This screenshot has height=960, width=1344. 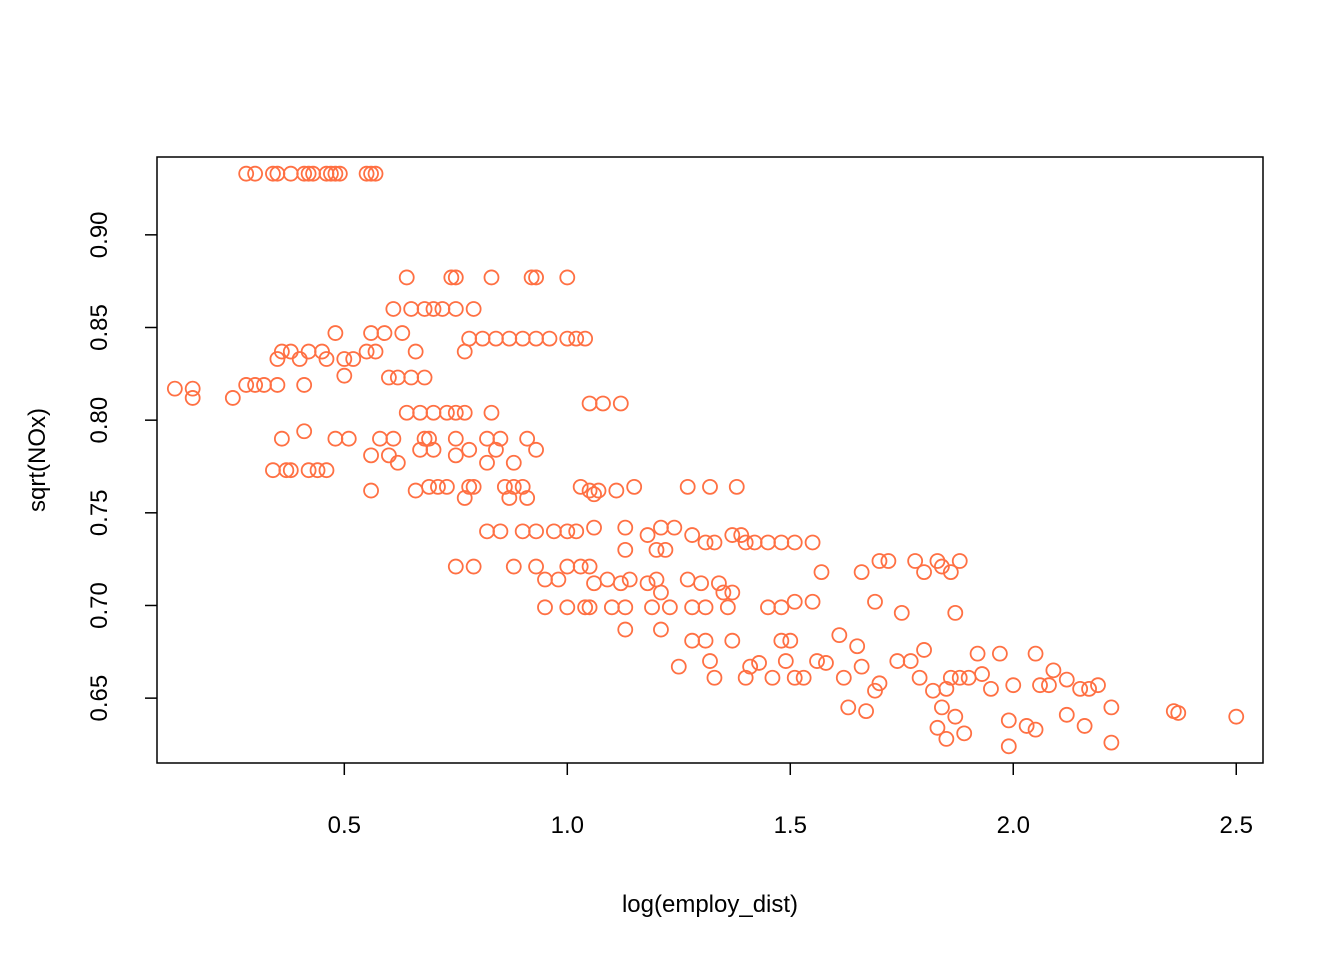 I want to click on y-tick-label: 0.90, so click(x=99, y=234).